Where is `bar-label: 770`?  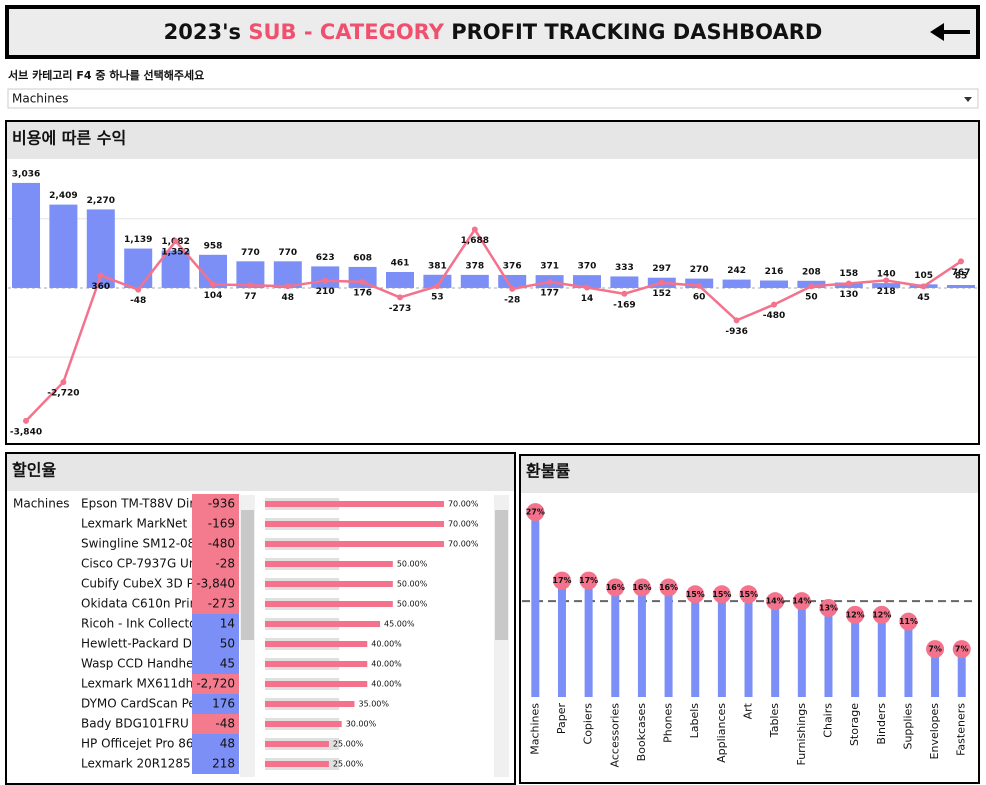 bar-label: 770 is located at coordinates (250, 253).